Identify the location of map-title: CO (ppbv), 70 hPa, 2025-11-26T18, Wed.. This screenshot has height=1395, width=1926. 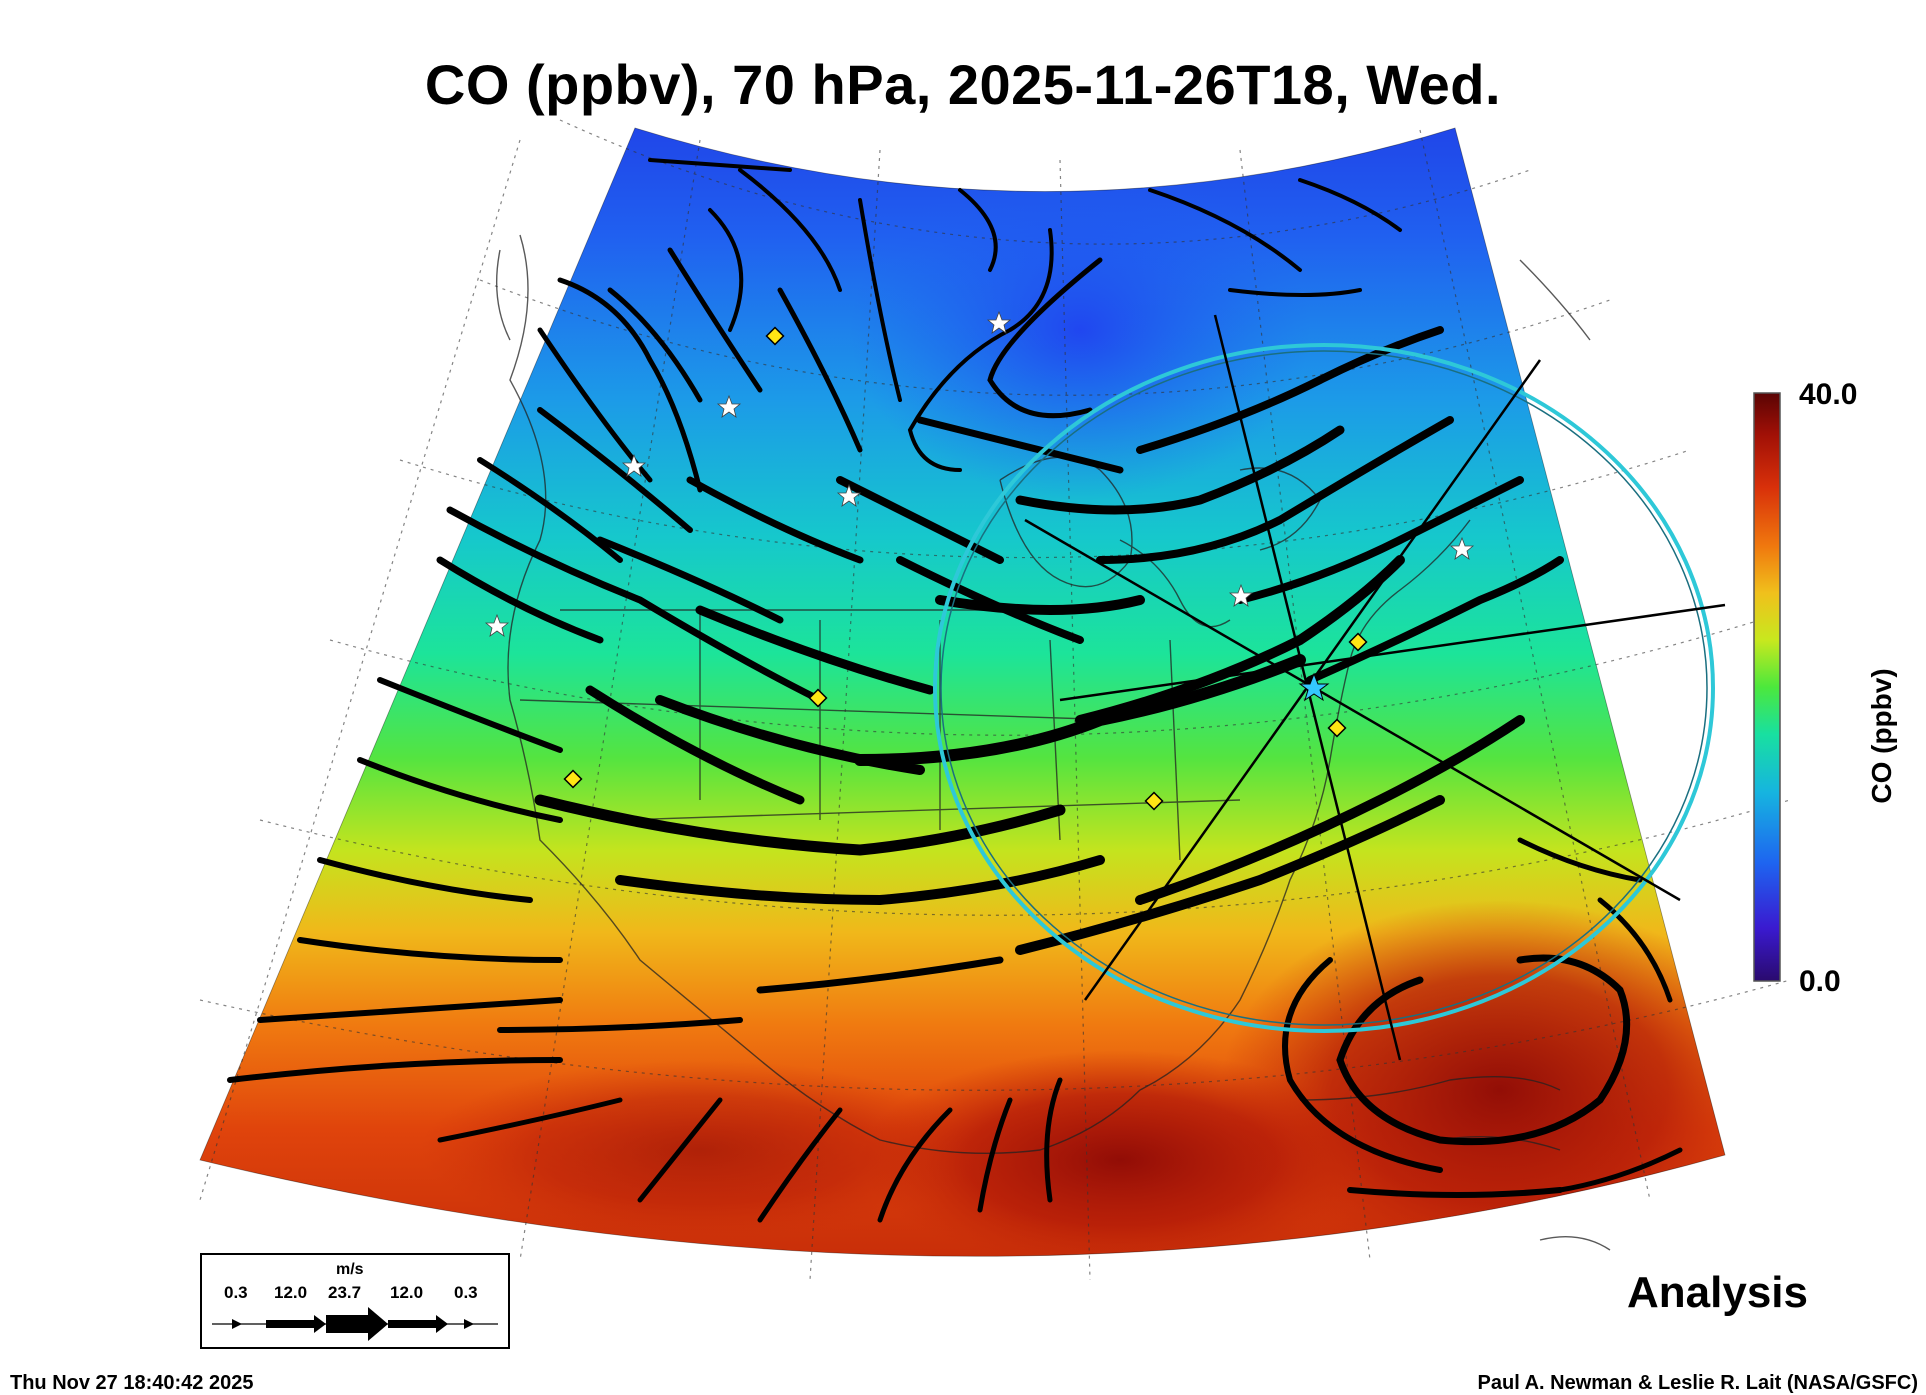
(963, 84).